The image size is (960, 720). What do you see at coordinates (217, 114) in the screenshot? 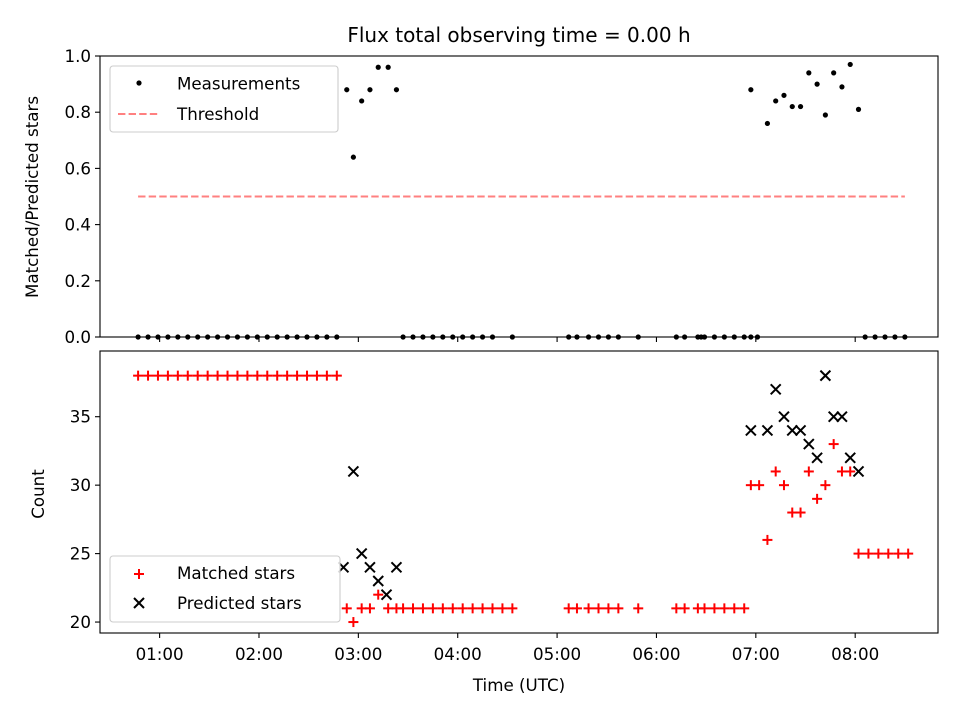
I see `legend-threshold-label: Threshold` at bounding box center [217, 114].